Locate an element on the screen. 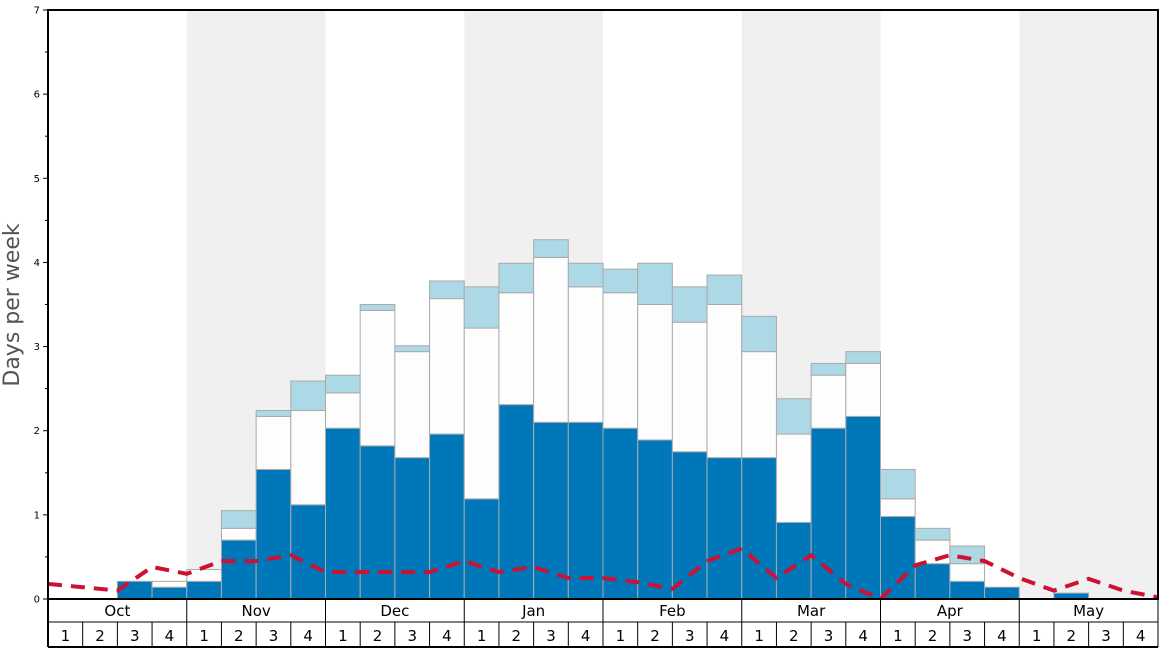 The height and width of the screenshot is (648, 1168). month-label-apr: Apr is located at coordinates (950, 611).